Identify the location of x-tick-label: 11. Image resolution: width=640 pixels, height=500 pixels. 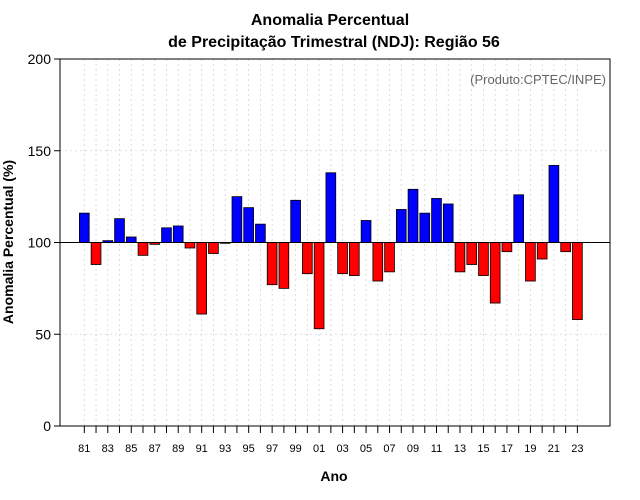
(436, 449).